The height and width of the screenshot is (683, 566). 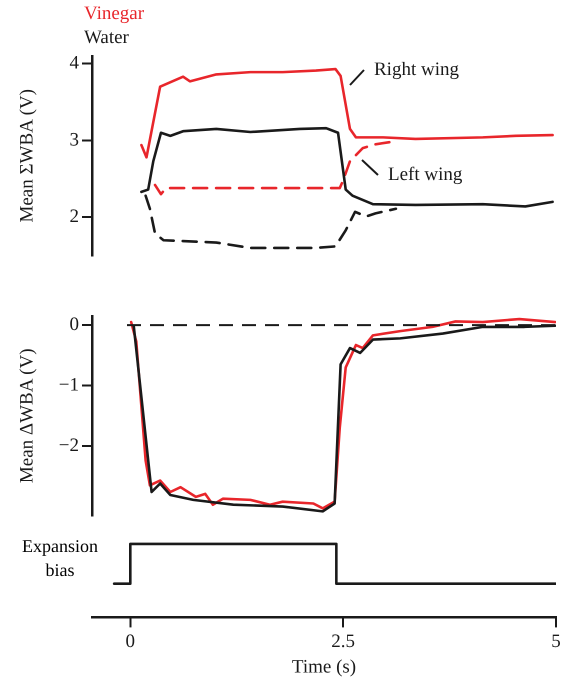 What do you see at coordinates (27, 156) in the screenshot?
I see `y-axis-title: Mean ΣWBA (V)` at bounding box center [27, 156].